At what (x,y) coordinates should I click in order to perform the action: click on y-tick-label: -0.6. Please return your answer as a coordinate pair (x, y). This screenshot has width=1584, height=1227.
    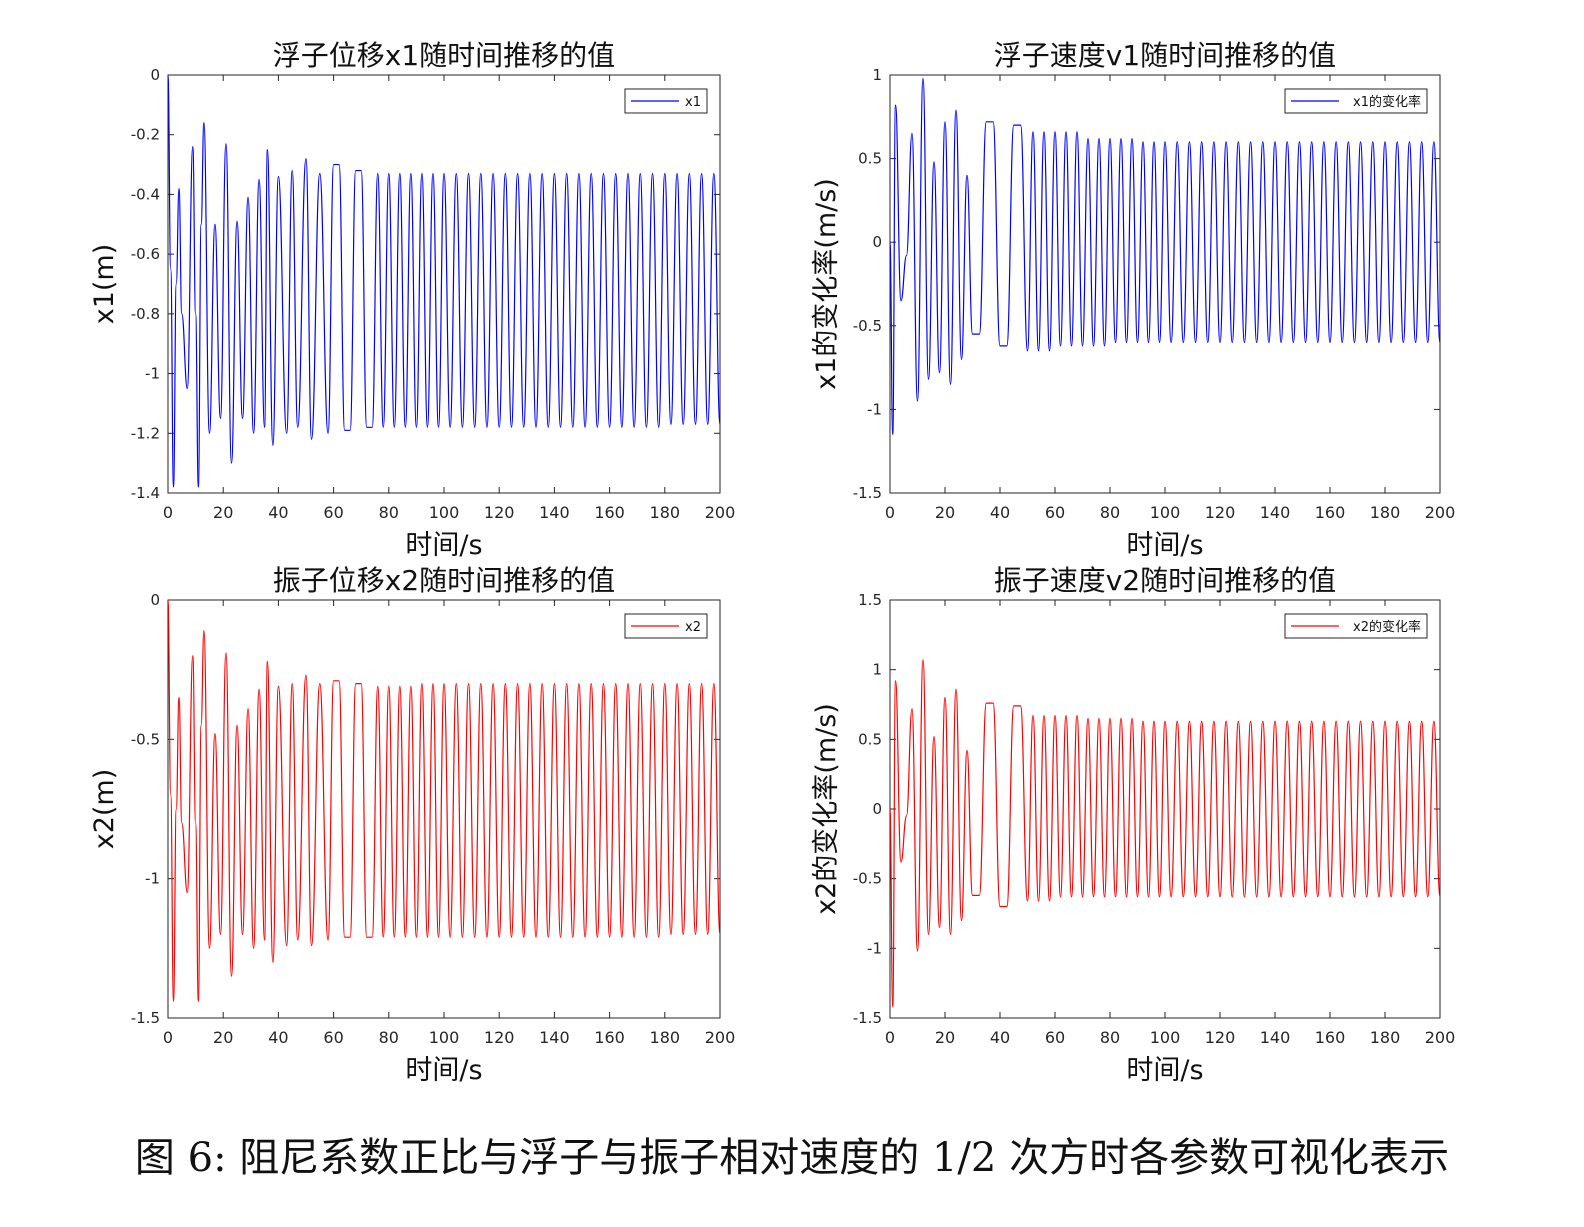
    Looking at the image, I should click on (145, 254).